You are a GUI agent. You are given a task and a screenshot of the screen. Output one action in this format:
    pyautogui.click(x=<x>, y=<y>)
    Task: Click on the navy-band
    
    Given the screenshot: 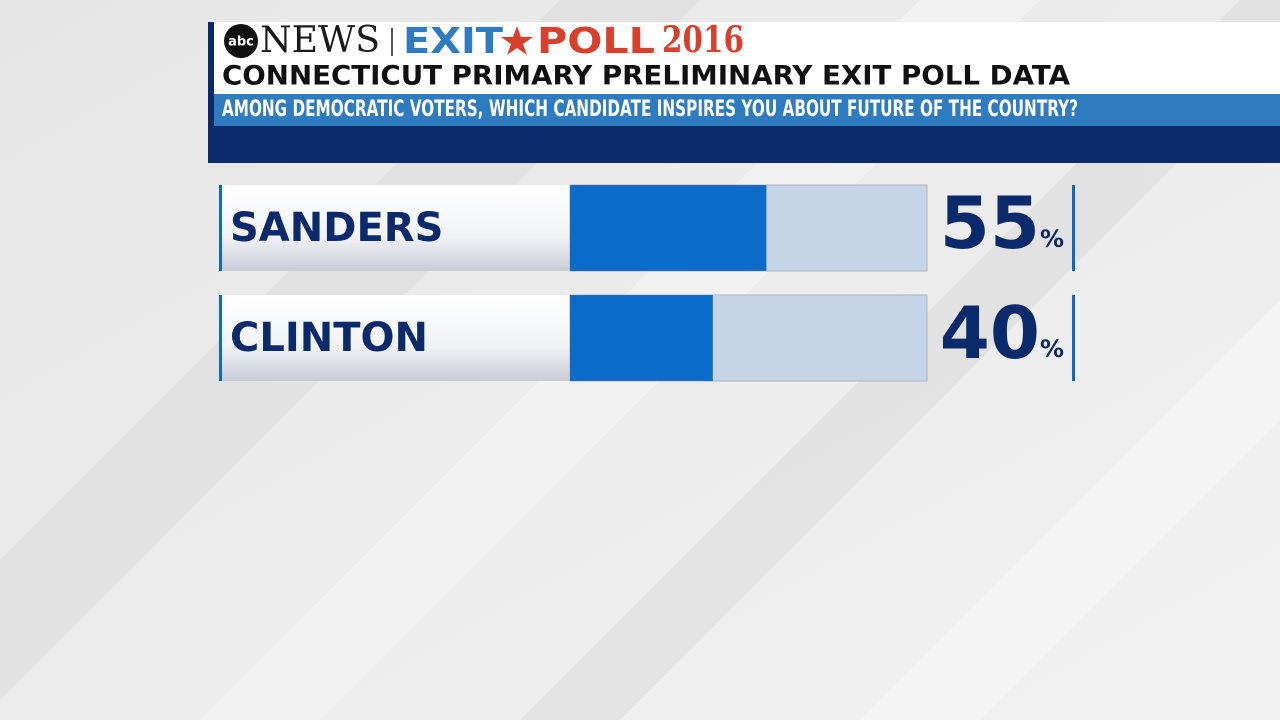 What is the action you would take?
    pyautogui.click(x=747, y=144)
    